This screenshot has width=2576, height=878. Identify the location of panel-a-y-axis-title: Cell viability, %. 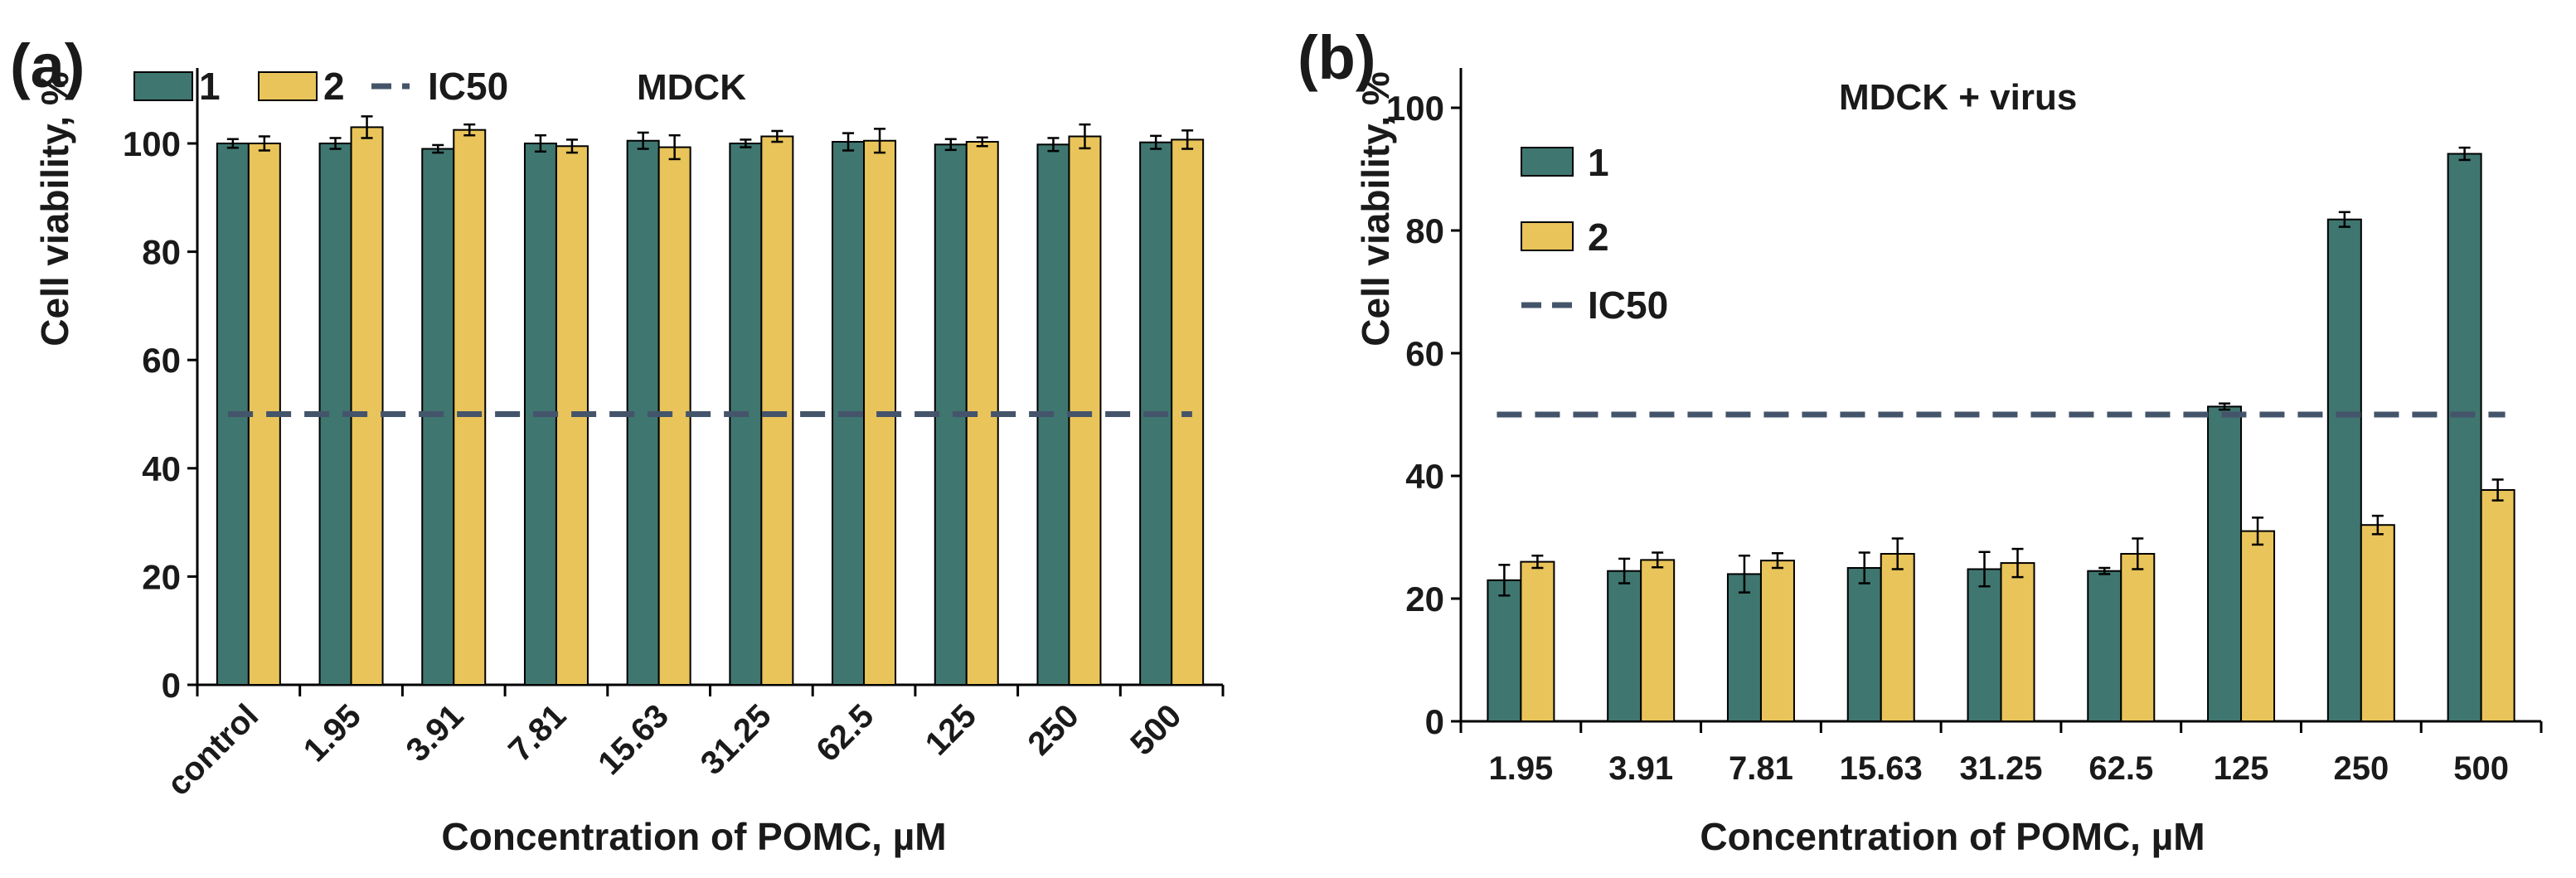
(54, 208).